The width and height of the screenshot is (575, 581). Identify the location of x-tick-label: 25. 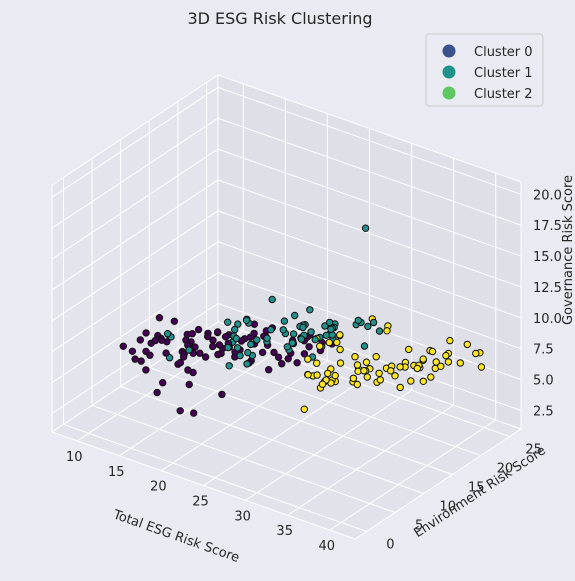
(200, 502).